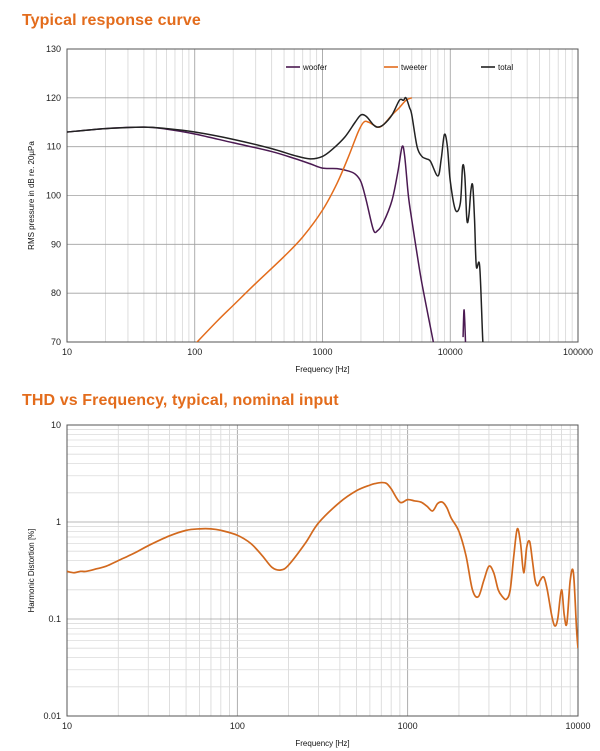  I want to click on woofer-line-fragment, so click(464, 325).